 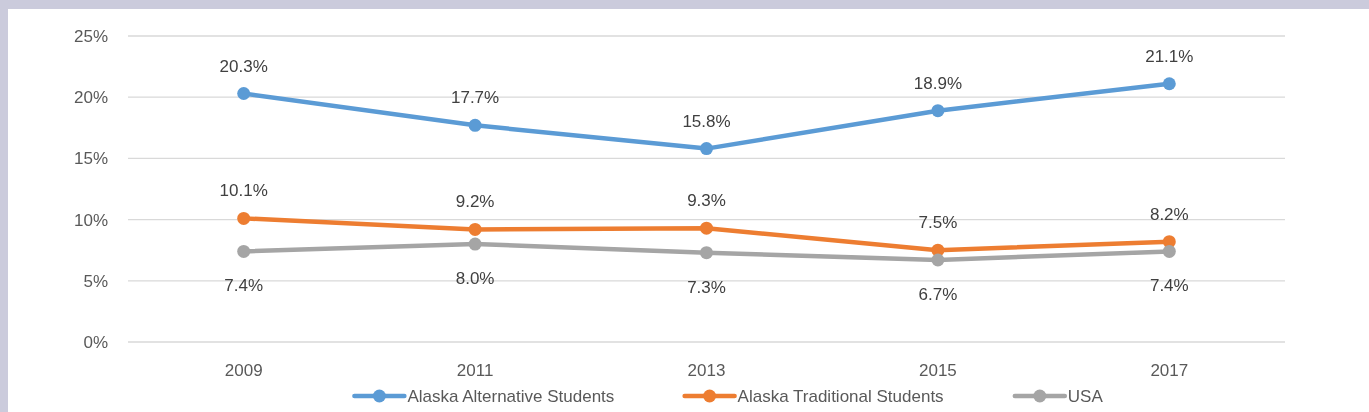 I want to click on x-tick-label: 2009, so click(x=243, y=370).